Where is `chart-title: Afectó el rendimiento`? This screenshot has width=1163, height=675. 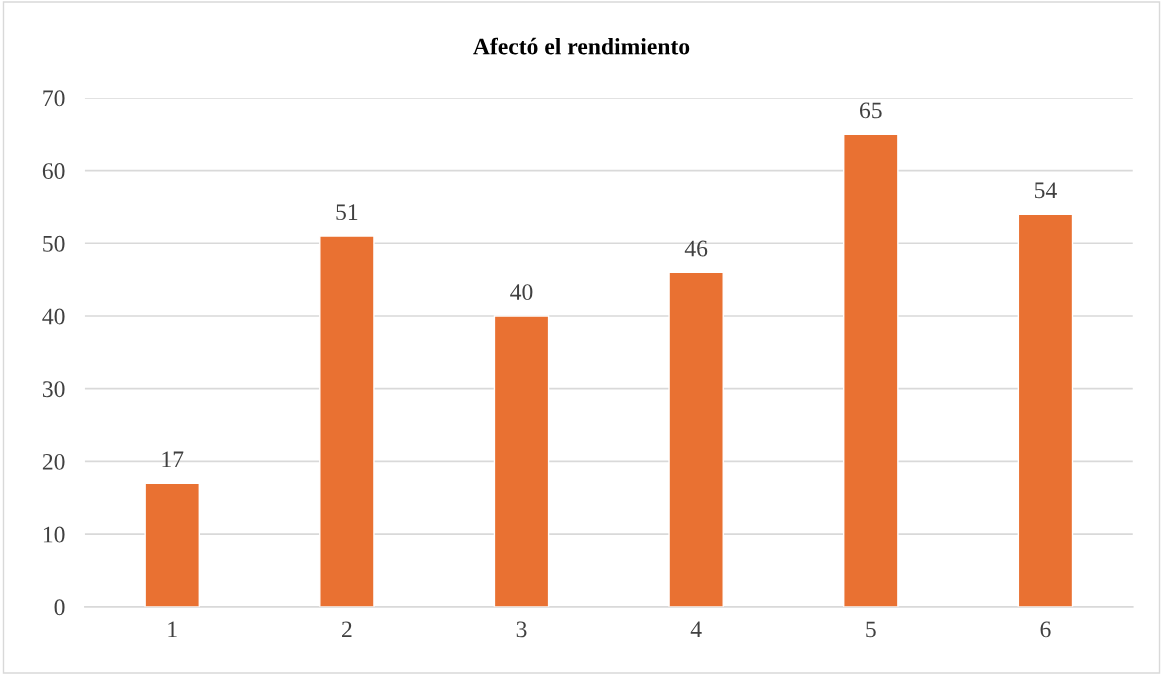 chart-title: Afectó el rendimiento is located at coordinates (581, 46).